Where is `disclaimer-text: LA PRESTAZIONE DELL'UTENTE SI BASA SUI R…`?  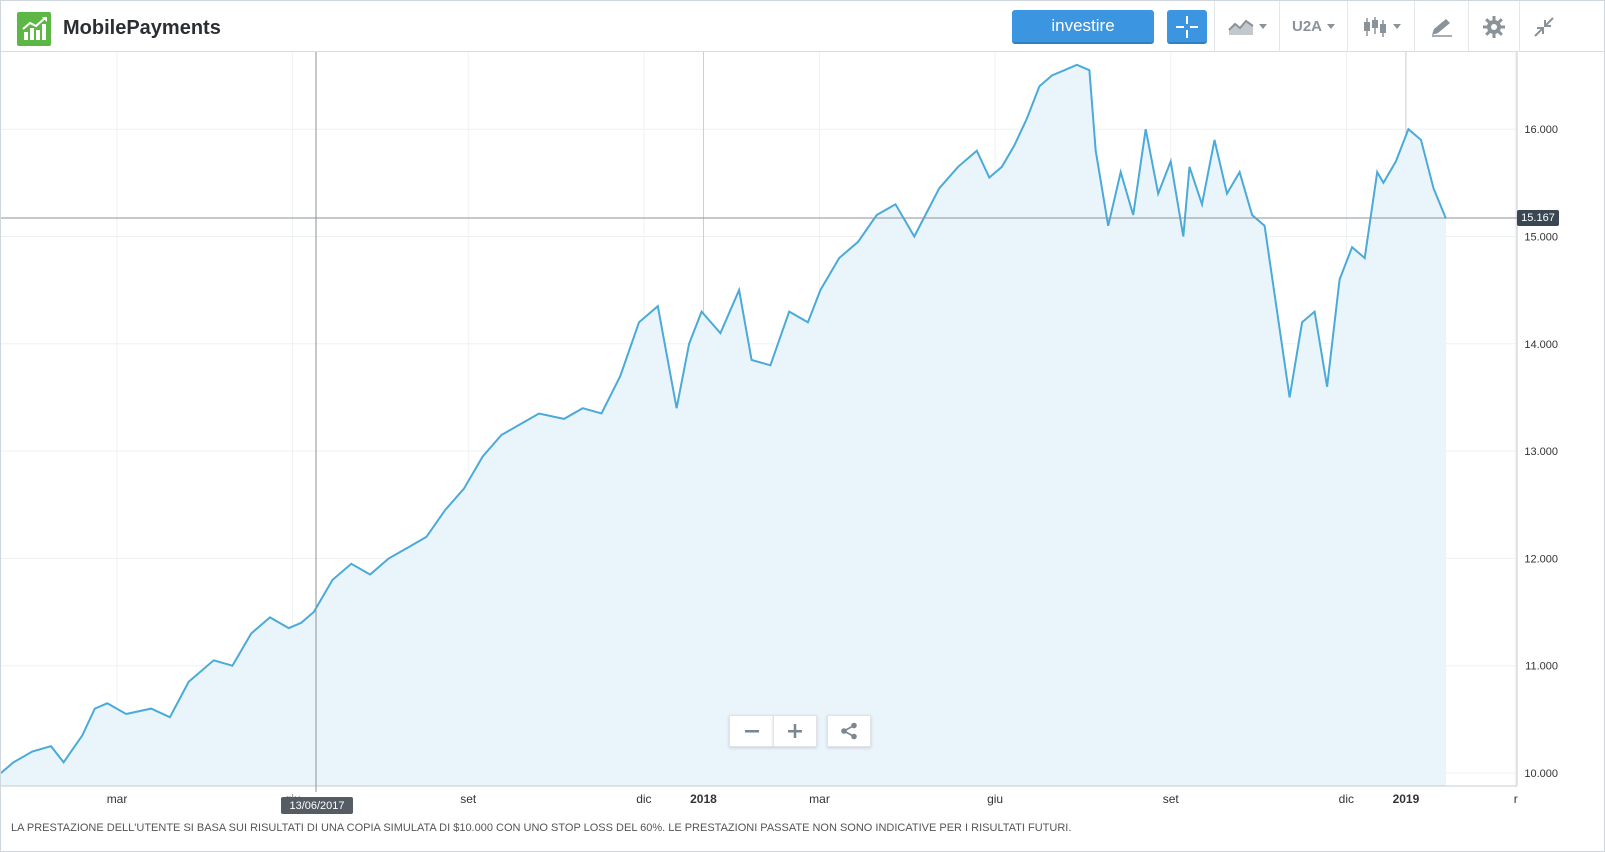
disclaimer-text: LA PRESTAZIONE DELL'UTENTE SI BASA SUI R… is located at coordinates (541, 828).